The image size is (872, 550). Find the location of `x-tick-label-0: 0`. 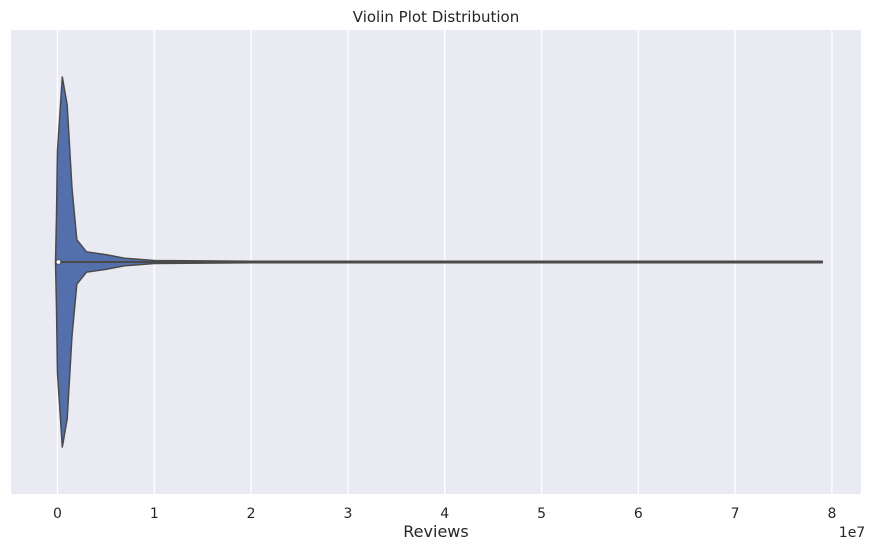

x-tick-label-0: 0 is located at coordinates (57, 514).